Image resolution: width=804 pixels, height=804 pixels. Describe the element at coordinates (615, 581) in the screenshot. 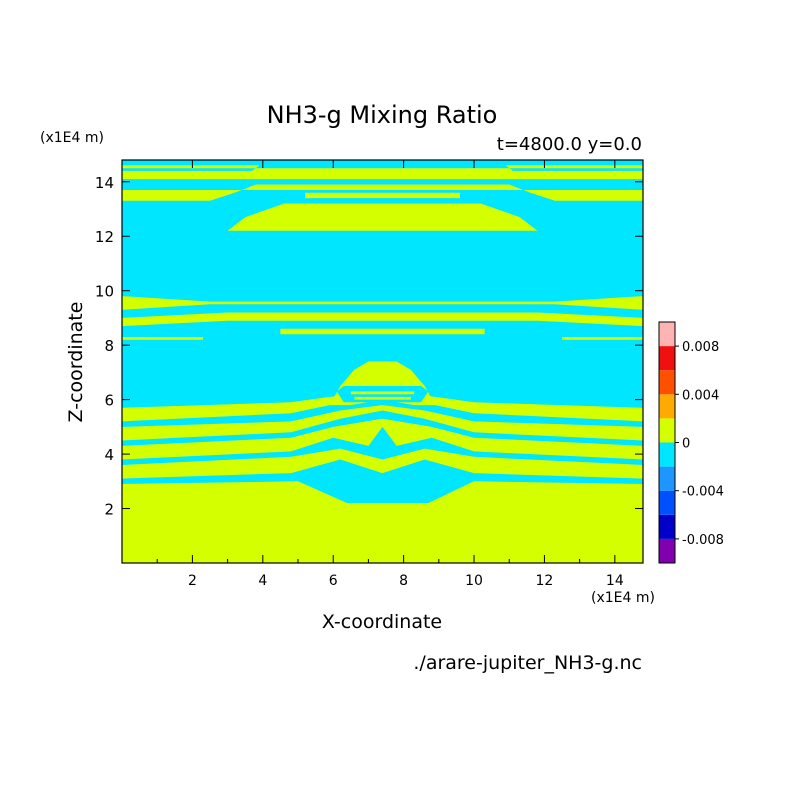

I see `x-tick-label-14: 14` at that location.